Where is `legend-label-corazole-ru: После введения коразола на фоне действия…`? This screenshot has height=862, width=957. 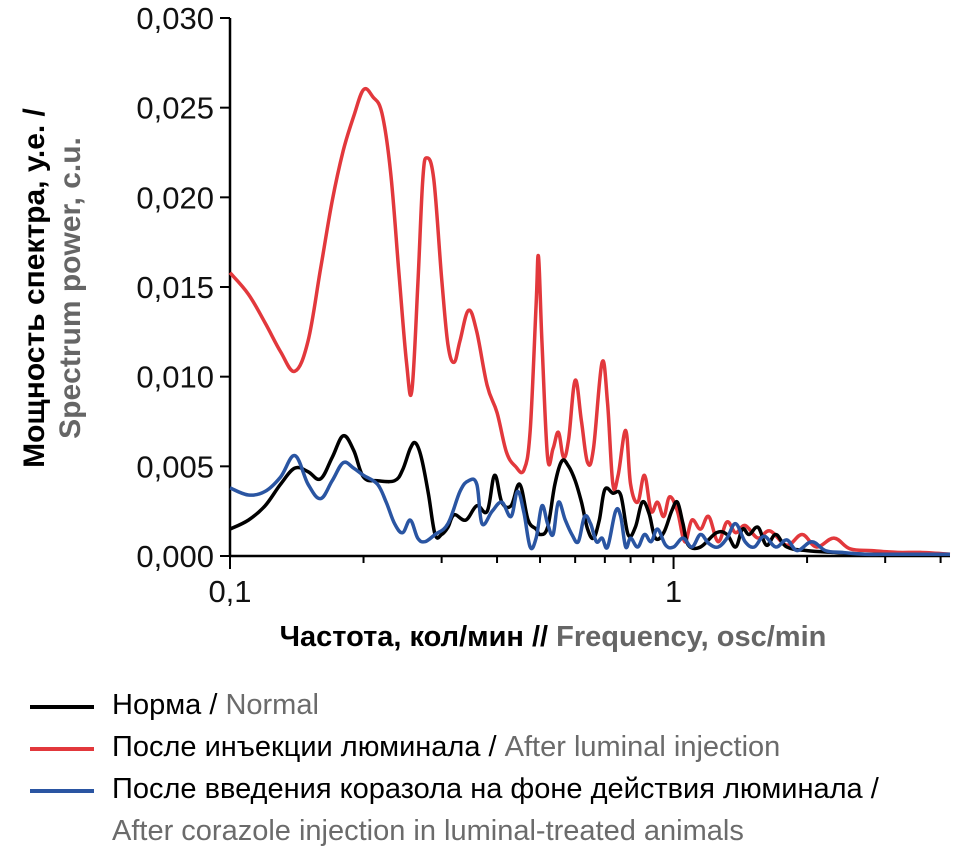
legend-label-corazole-ru: После введения коразола на фоне действия… is located at coordinates (495, 789).